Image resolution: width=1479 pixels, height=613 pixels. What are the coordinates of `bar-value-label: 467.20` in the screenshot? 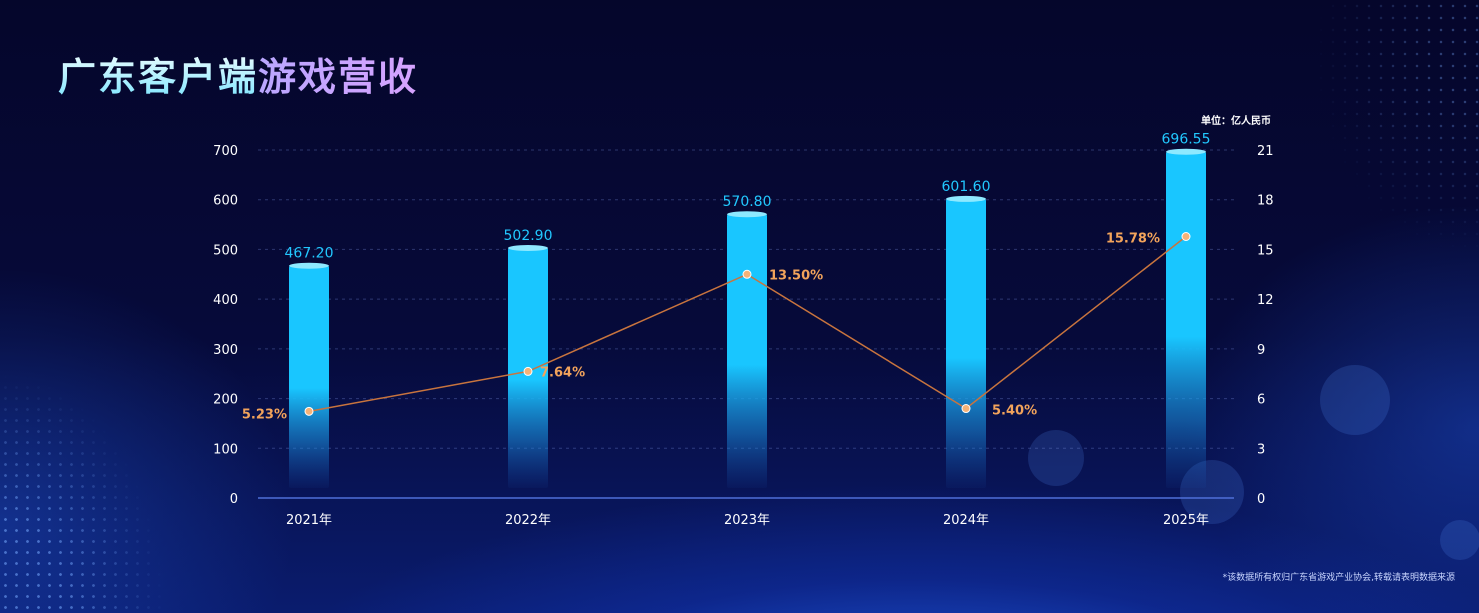 It's located at (309, 254).